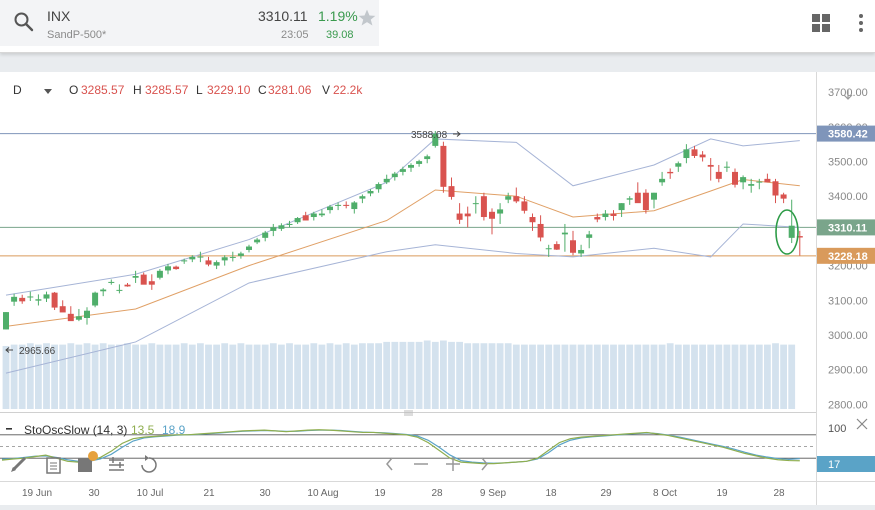 Image resolution: width=875 pixels, height=510 pixels. Describe the element at coordinates (484, 464) in the screenshot. I see `scroll-right-icon` at that location.